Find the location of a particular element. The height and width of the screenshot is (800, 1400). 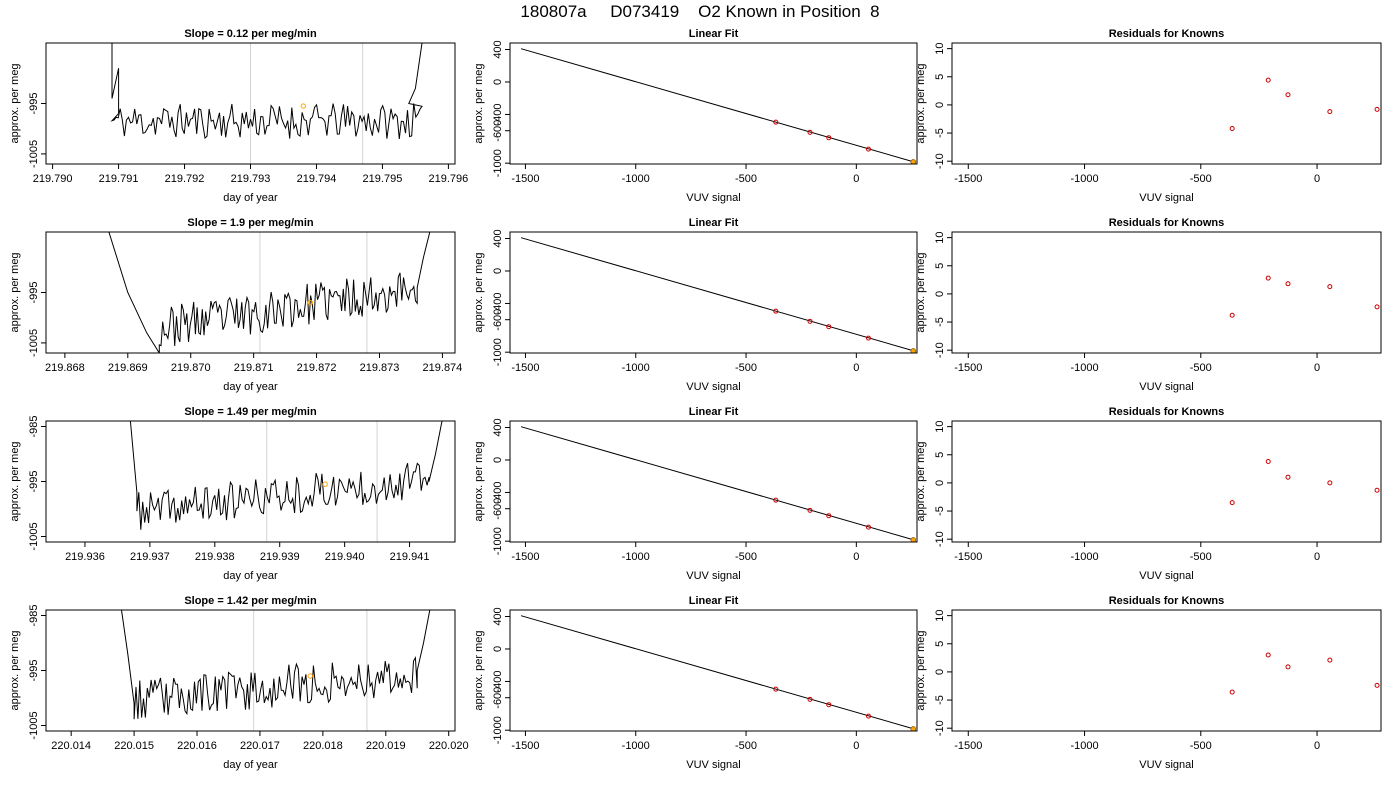

x-tick-label: 219.791 is located at coordinates (119, 179).